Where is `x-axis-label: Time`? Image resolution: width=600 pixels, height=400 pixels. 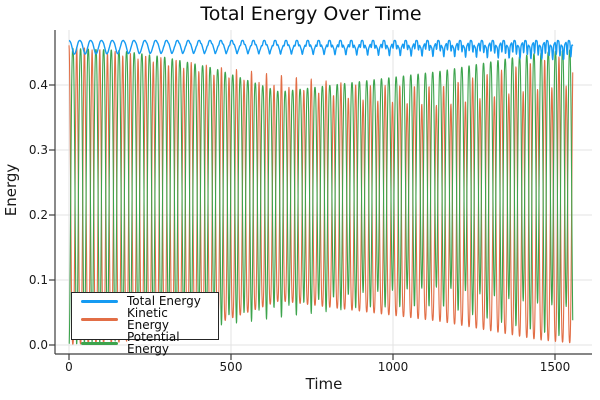 x-axis-label: Time is located at coordinates (324, 384).